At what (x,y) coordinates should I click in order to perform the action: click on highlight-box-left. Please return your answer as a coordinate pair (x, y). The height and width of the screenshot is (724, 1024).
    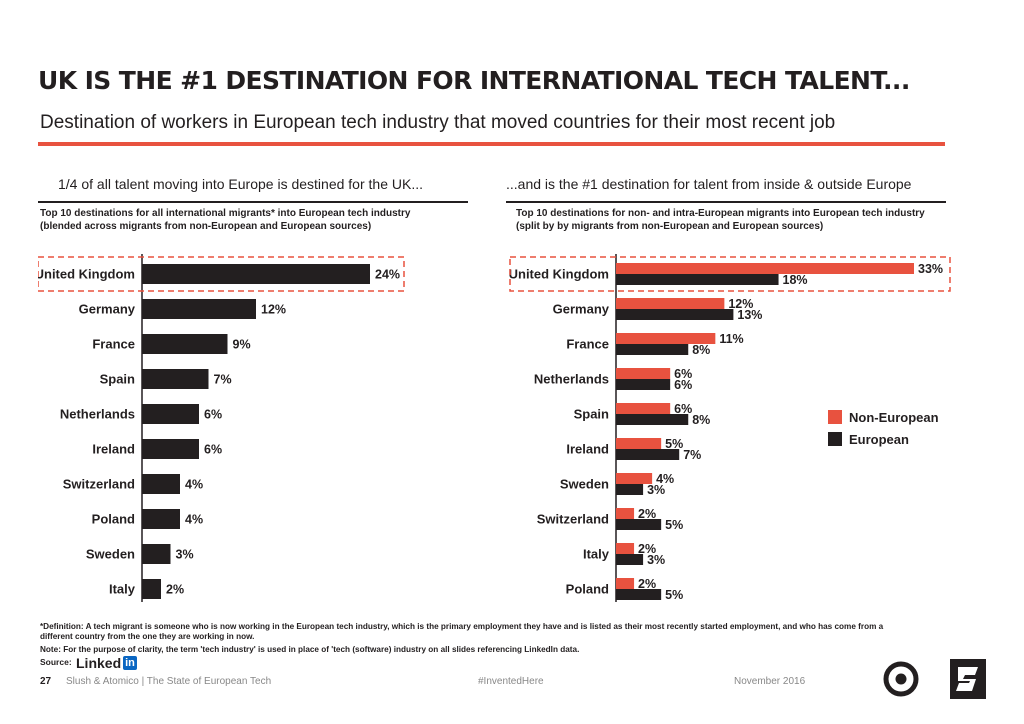
    Looking at the image, I should click on (221, 274).